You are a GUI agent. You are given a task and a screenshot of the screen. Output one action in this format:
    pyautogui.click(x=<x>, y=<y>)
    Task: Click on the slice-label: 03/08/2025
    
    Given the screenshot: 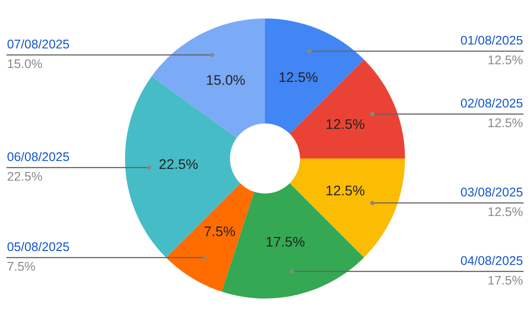 What is the action you would take?
    pyautogui.click(x=491, y=191)
    